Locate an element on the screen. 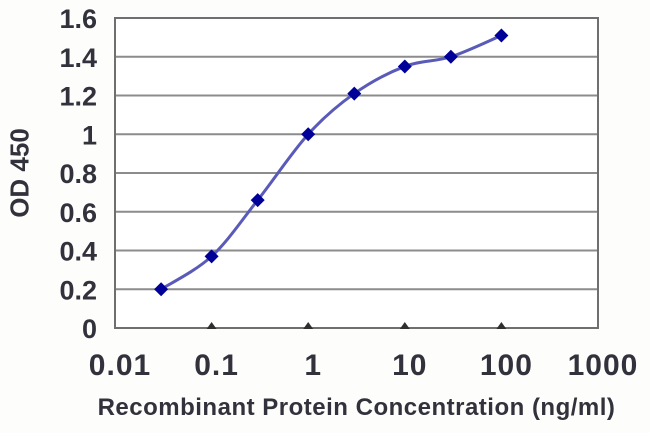 Image resolution: width=650 pixels, height=433 pixels. y-tick-label: 0.8 is located at coordinates (78, 174).